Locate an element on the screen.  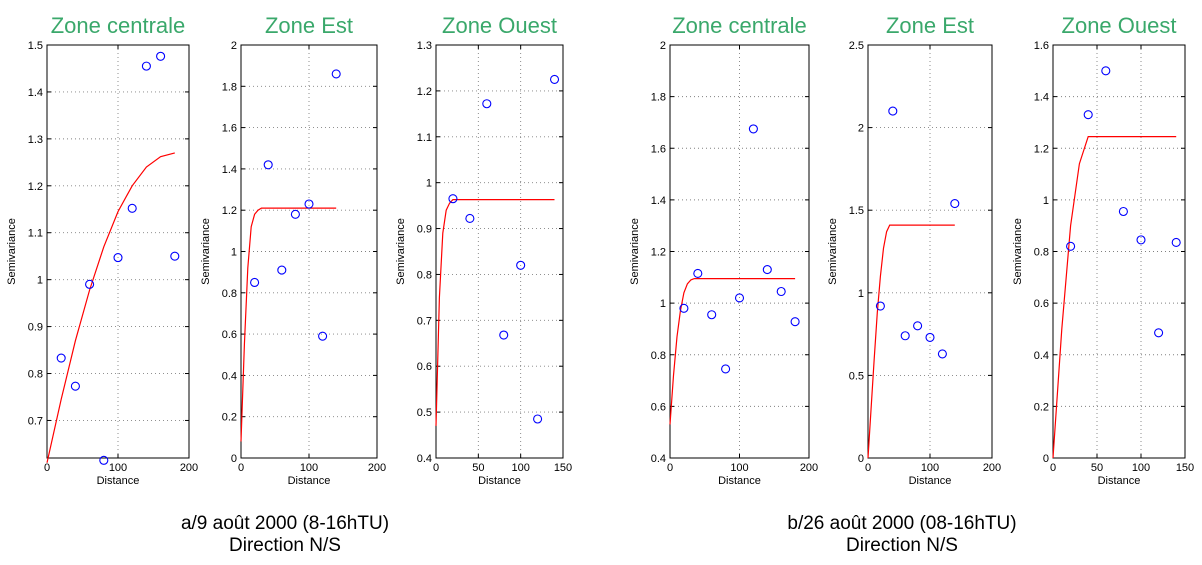
caption-date-august-26: b/26 août 2000 (08-16hTU) is located at coordinates (902, 523).